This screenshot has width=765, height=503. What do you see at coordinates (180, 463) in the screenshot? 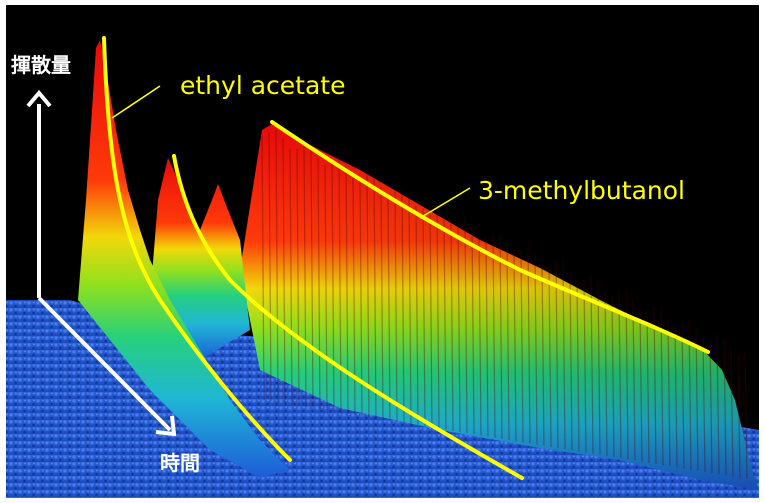
I see `axis-label-time: 時間` at bounding box center [180, 463].